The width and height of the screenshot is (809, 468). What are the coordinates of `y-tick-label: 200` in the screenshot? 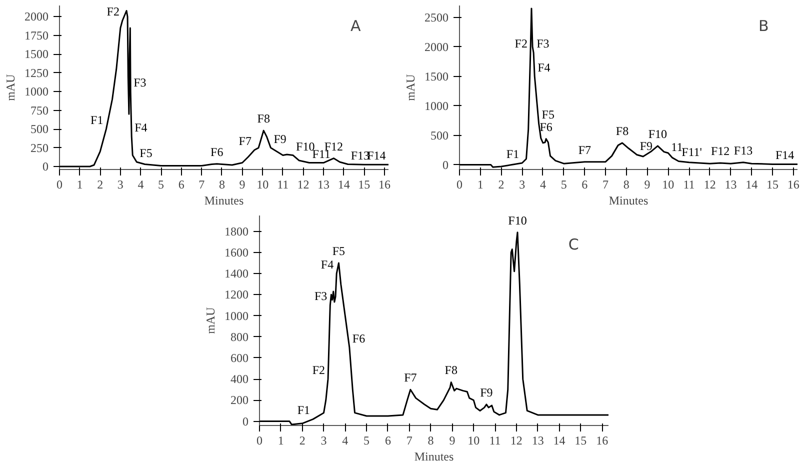 It's located at (239, 400).